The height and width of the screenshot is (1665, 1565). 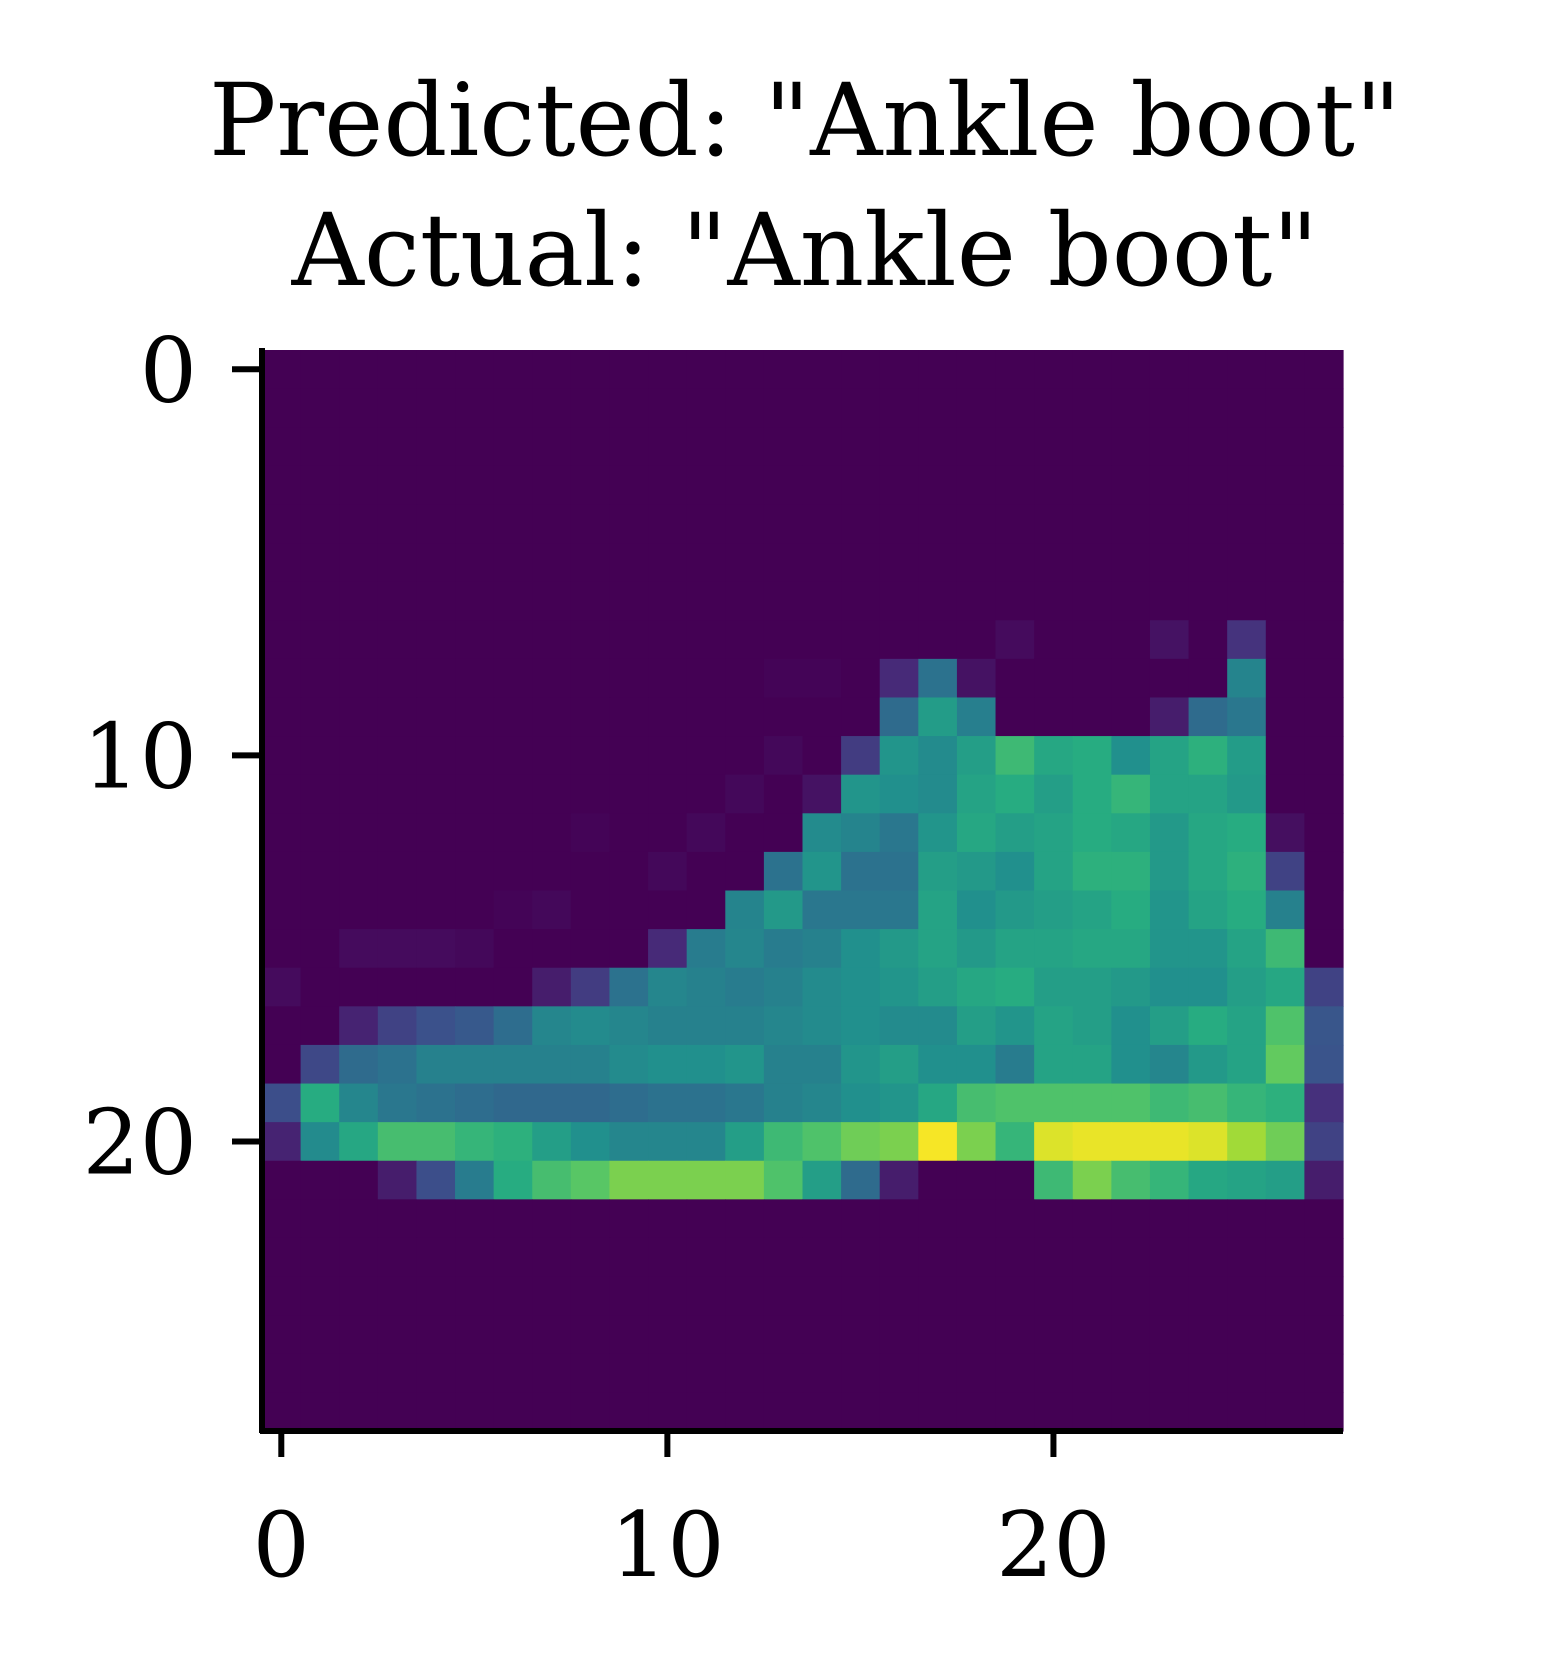 What do you see at coordinates (139, 756) in the screenshot?
I see `y-tick-label: 10` at bounding box center [139, 756].